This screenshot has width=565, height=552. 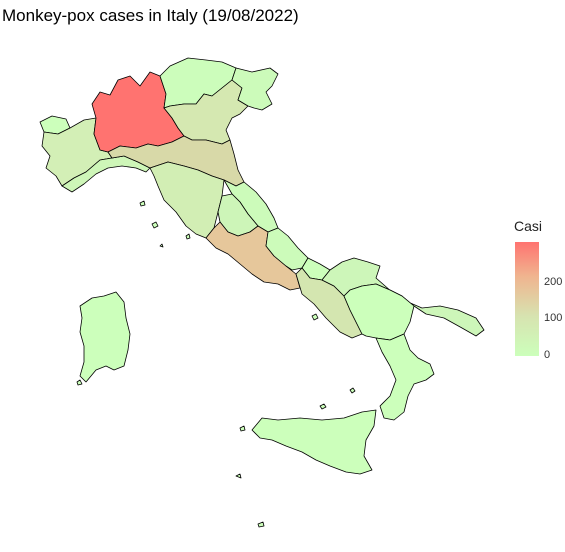 I want to click on legend-tick-100: 100, so click(x=553, y=318).